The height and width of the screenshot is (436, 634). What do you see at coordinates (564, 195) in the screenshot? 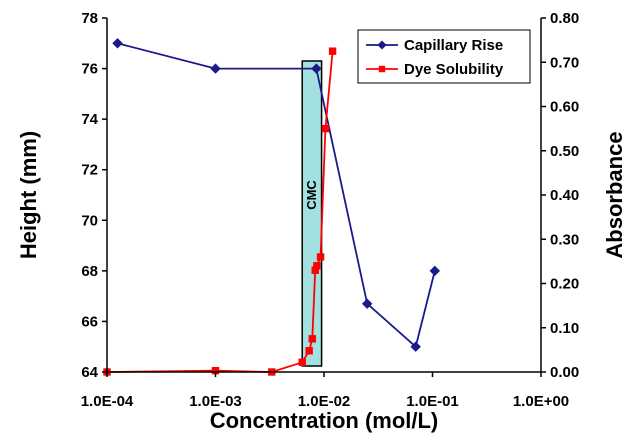
I see `y-right-tick-label: 0.40` at bounding box center [564, 195].